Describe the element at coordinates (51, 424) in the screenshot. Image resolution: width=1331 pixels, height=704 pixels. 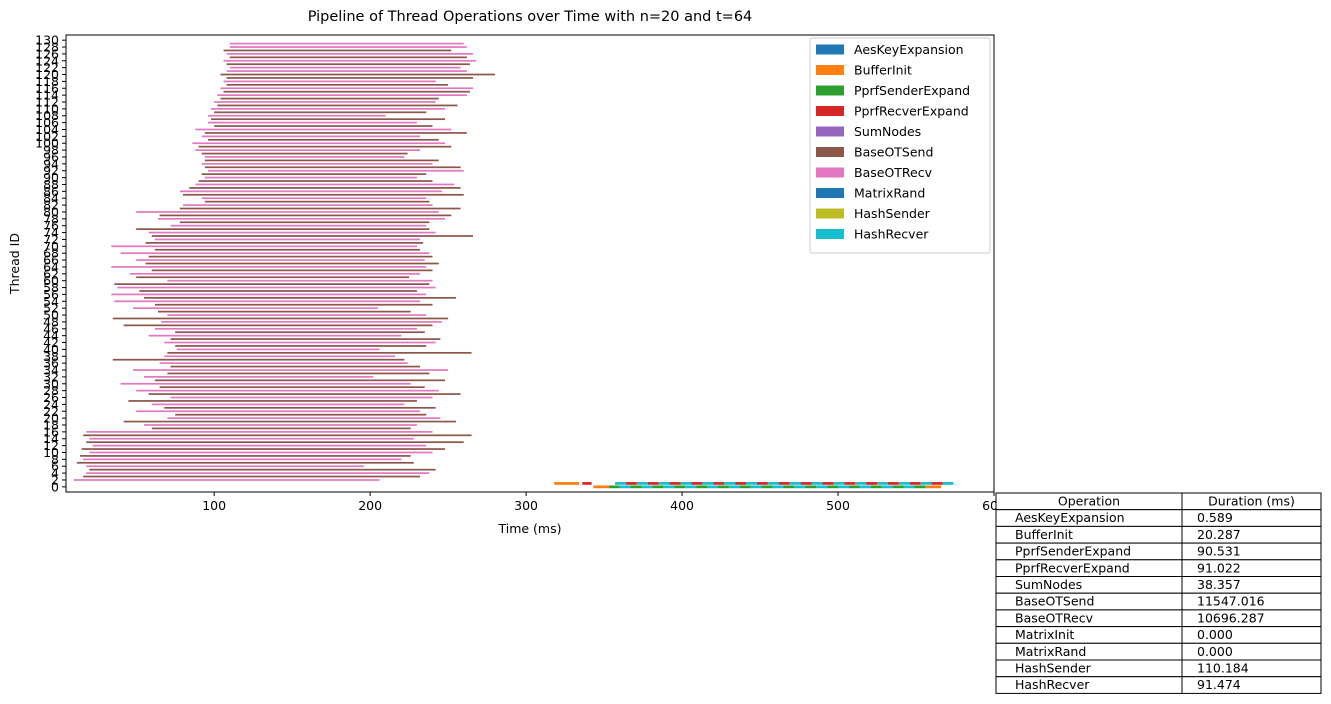
I see `y-tick-label: 18` at that location.